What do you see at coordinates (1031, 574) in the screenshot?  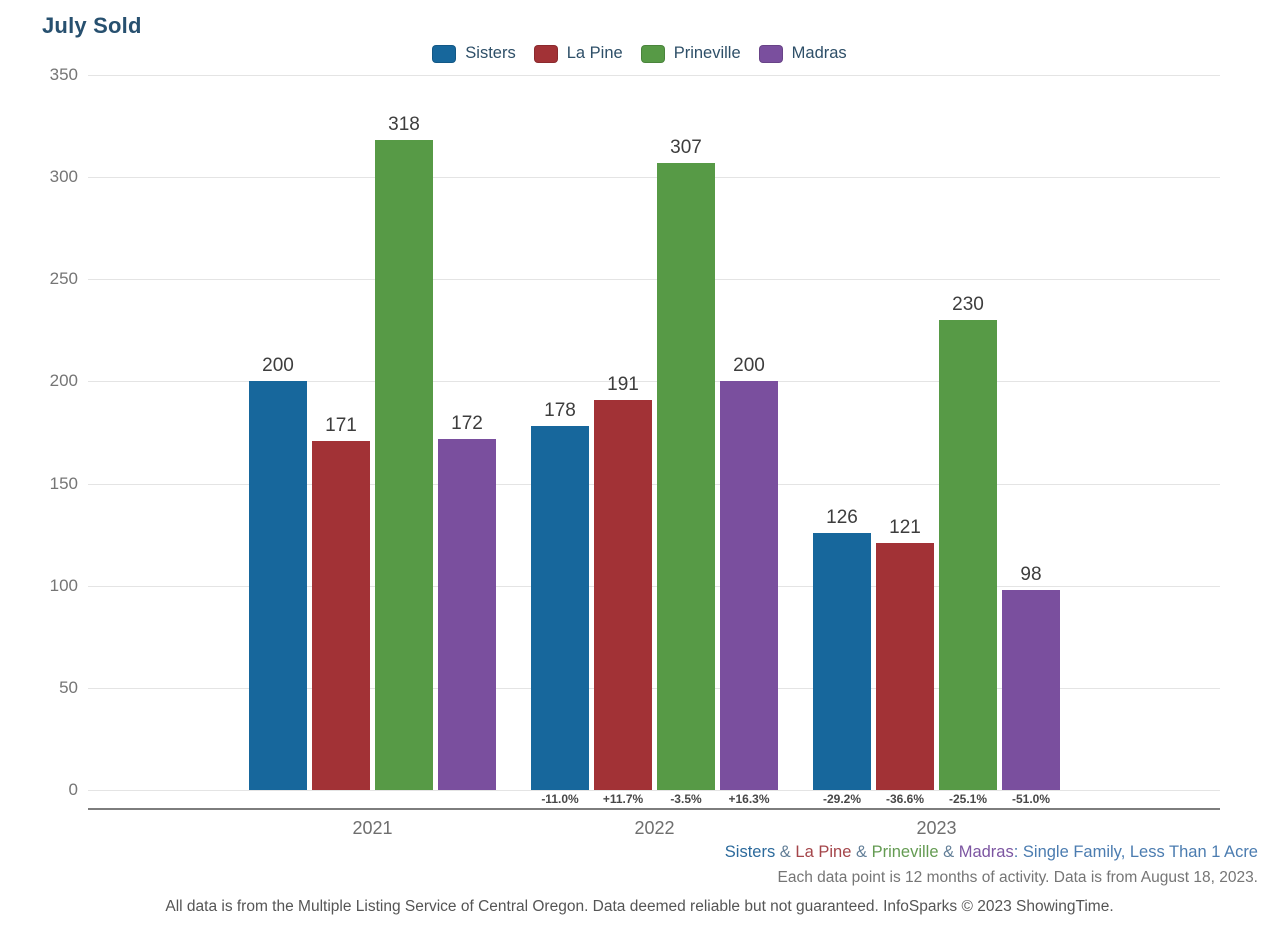 I see `bar-value-label: 98` at bounding box center [1031, 574].